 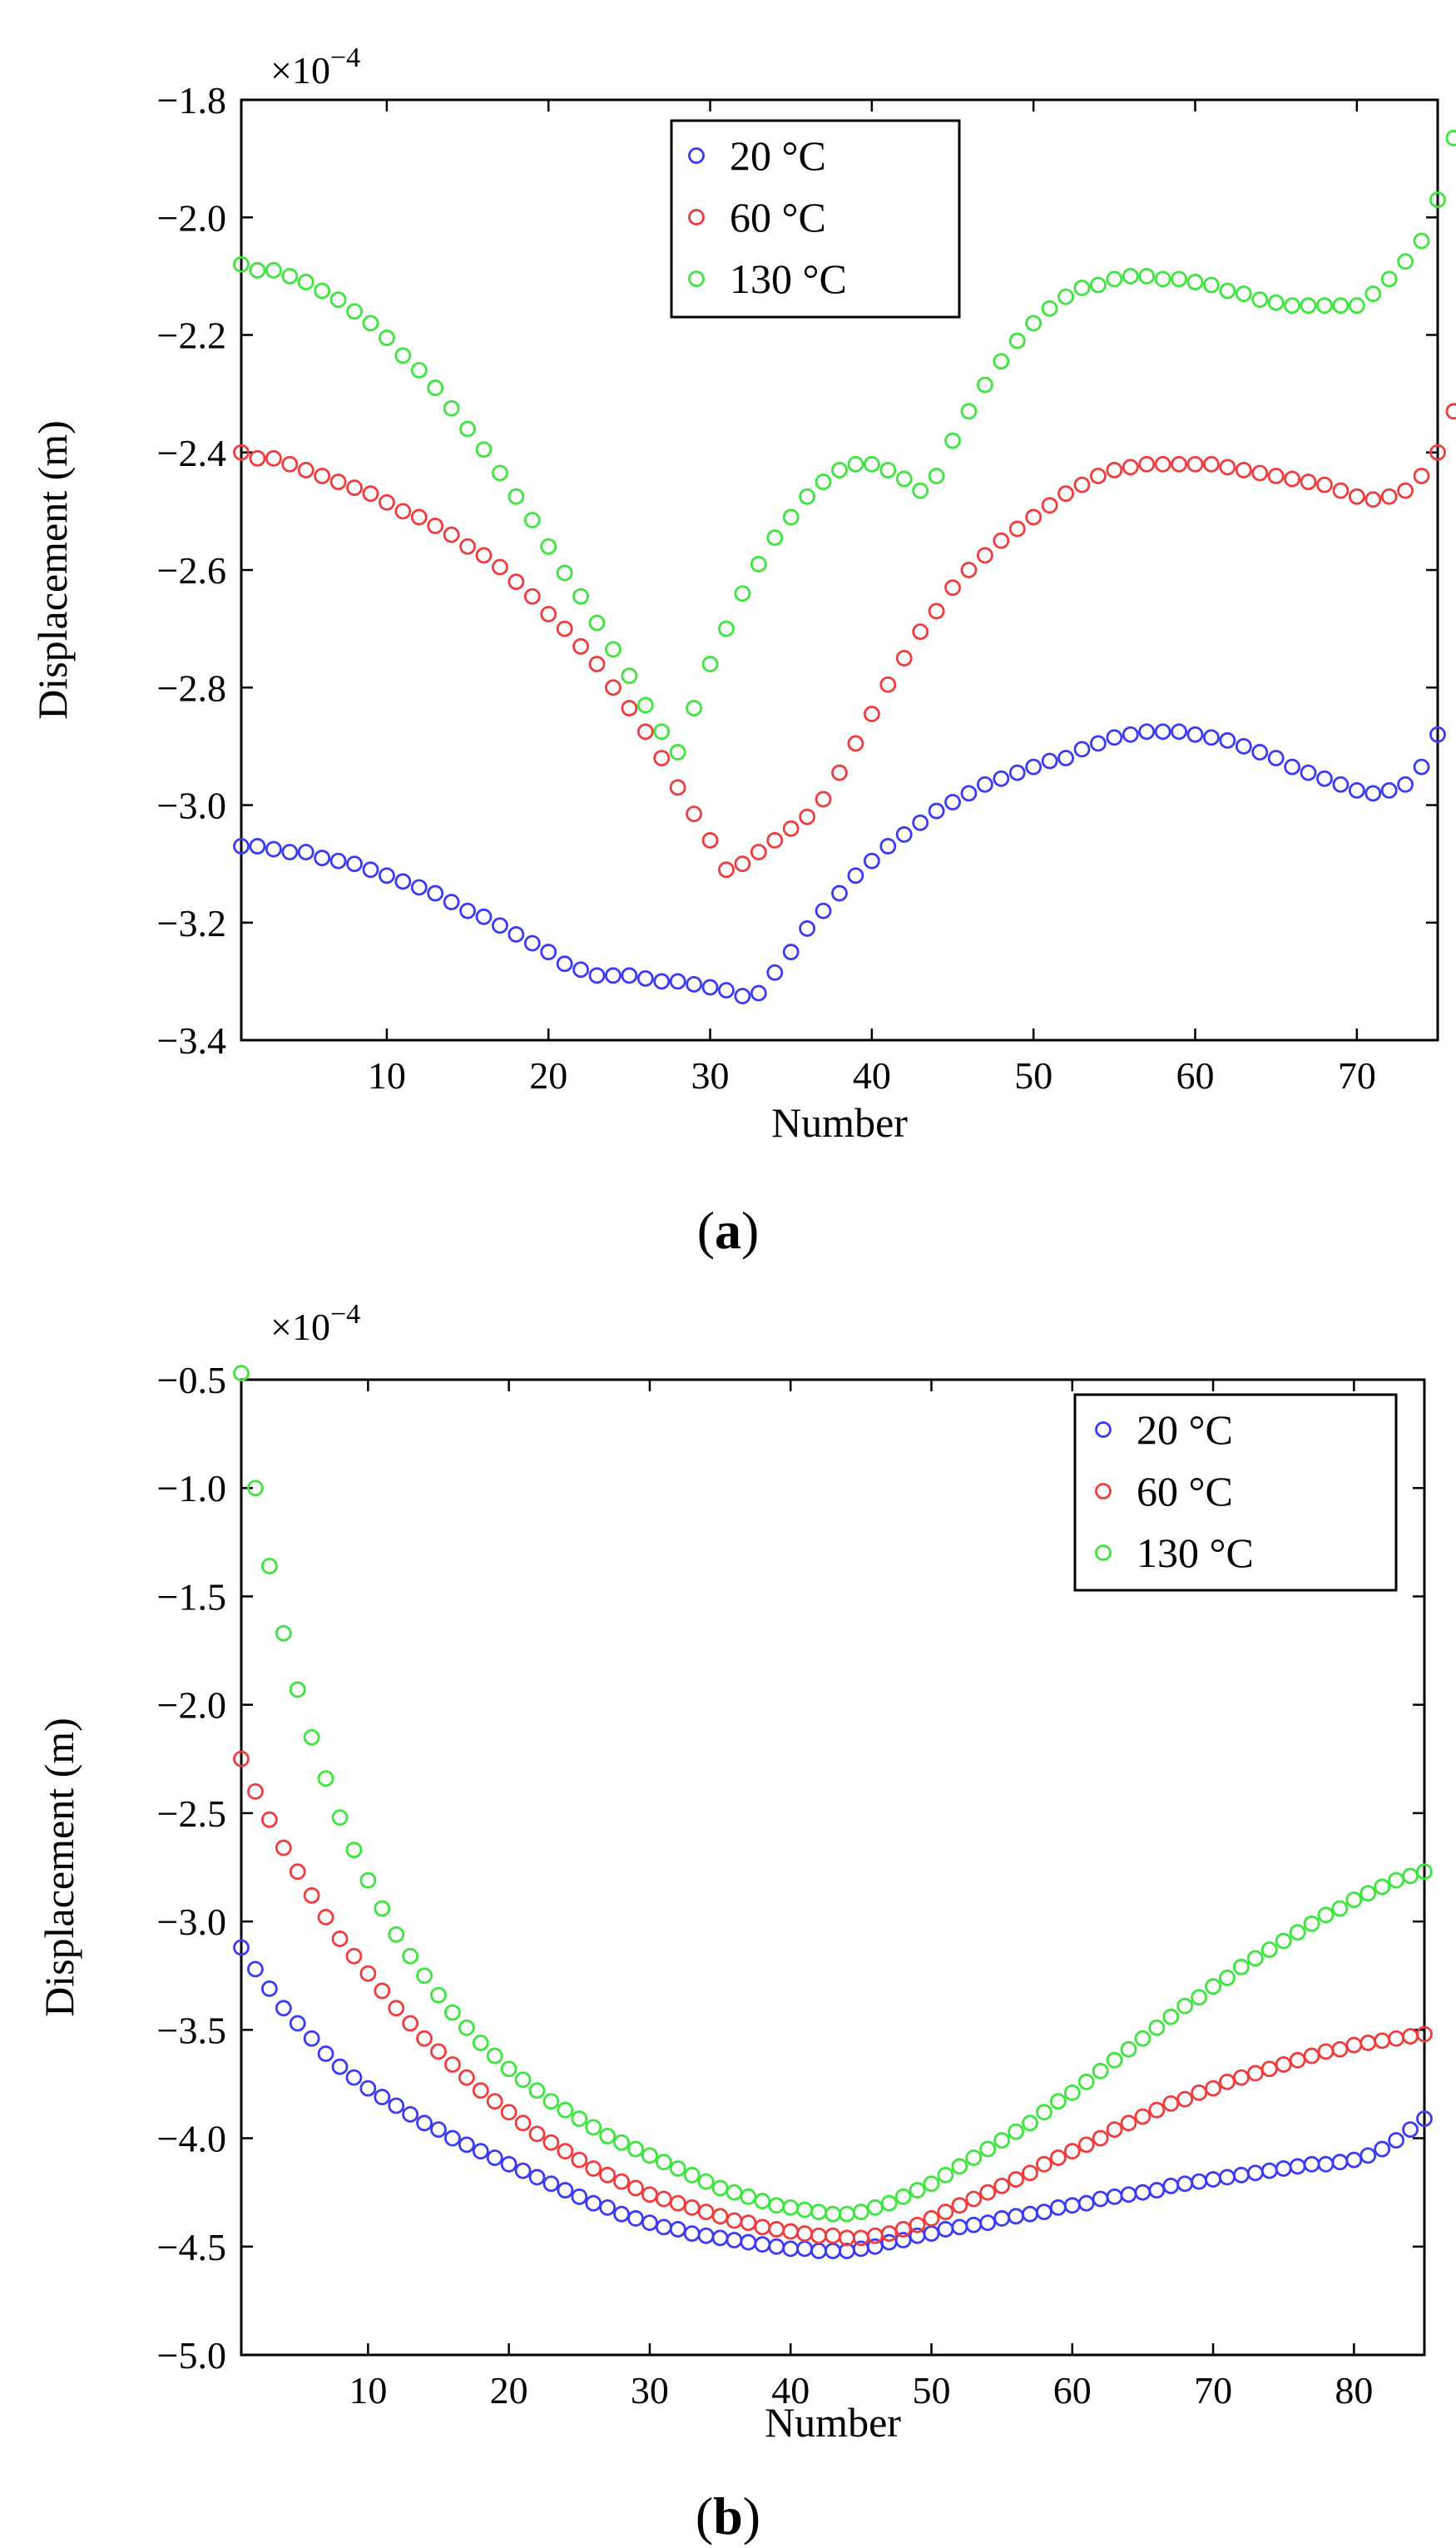 What do you see at coordinates (1213, 2391) in the screenshot?
I see `x-tick-label: 70` at bounding box center [1213, 2391].